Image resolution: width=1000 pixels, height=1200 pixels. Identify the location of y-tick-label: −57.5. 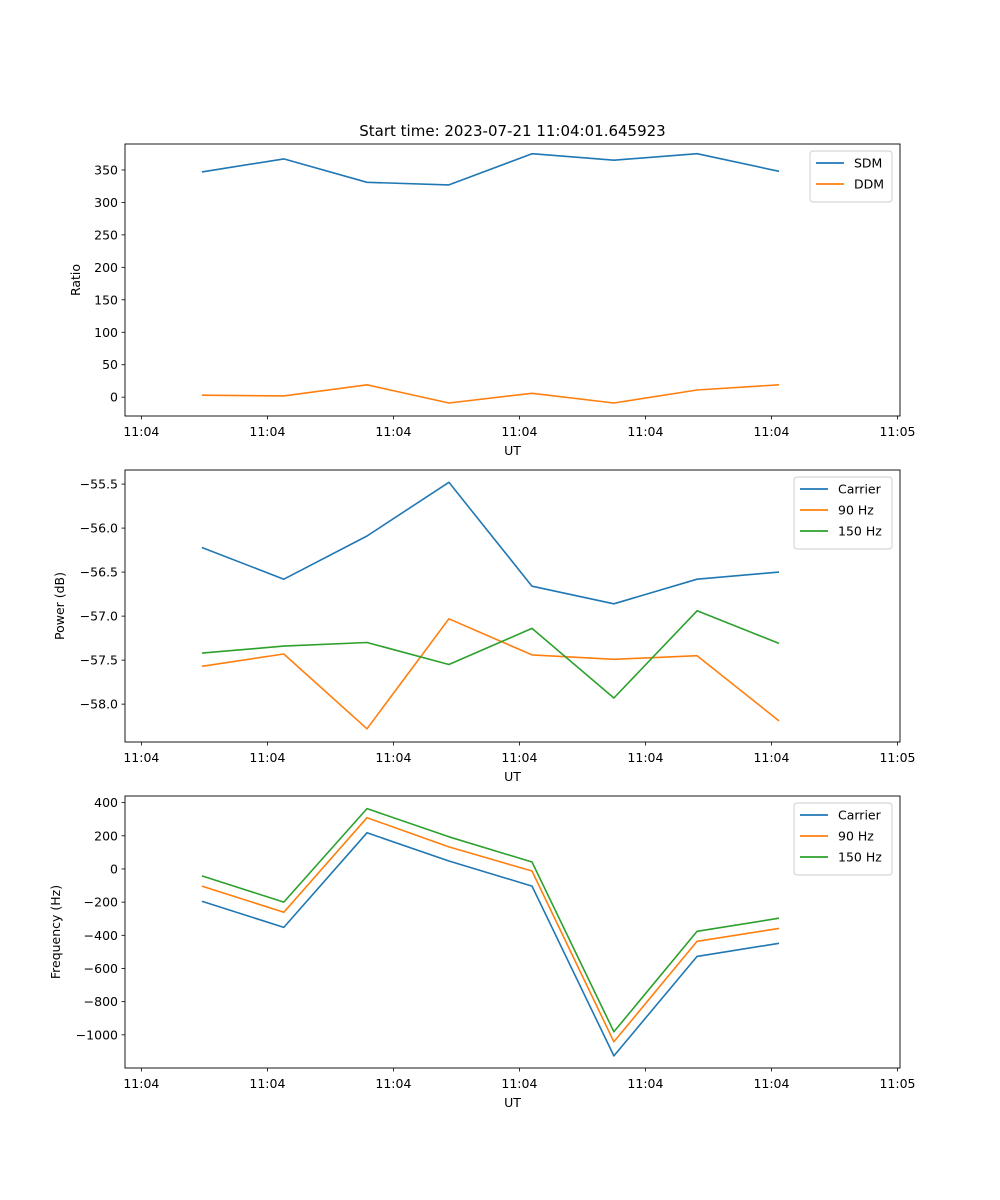
(99, 660).